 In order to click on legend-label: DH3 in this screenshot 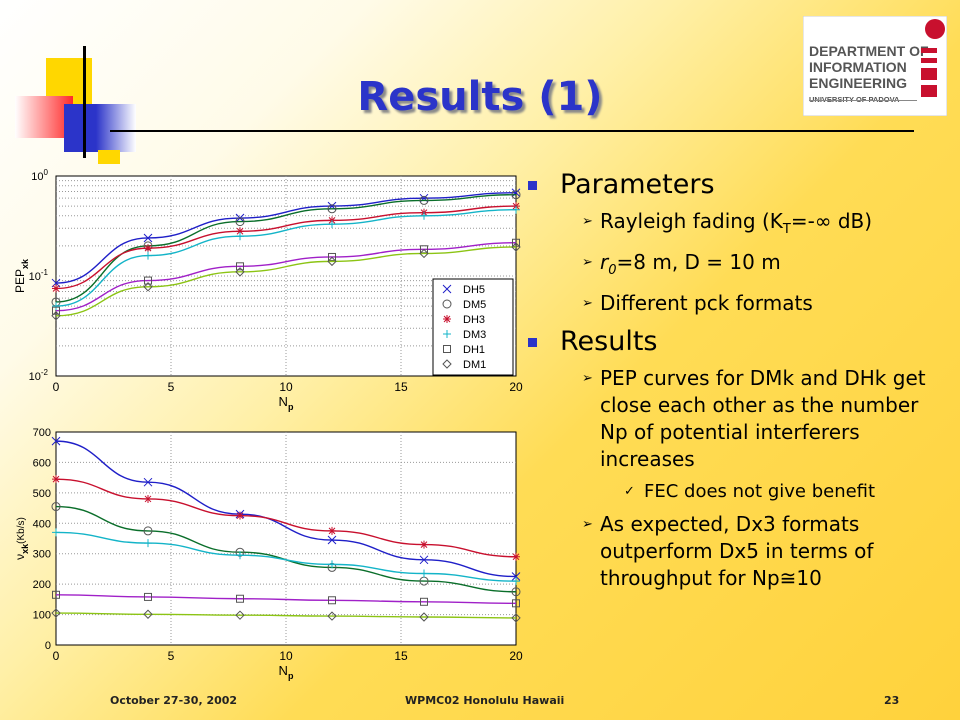, I will do `click(474, 320)`.